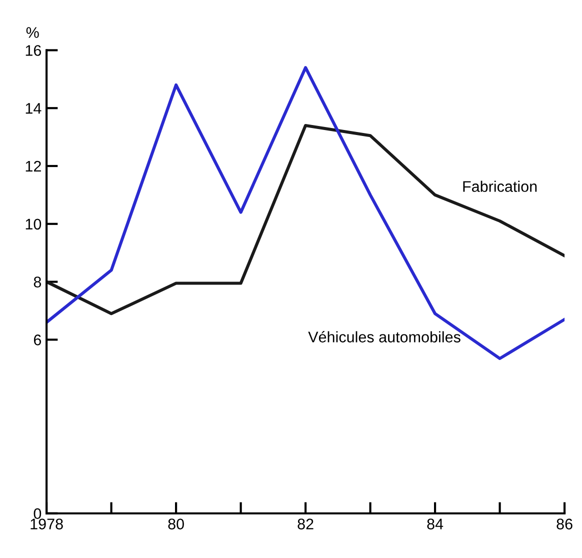 The height and width of the screenshot is (558, 582). Describe the element at coordinates (38, 514) in the screenshot. I see `y-tick-label: 0` at that location.